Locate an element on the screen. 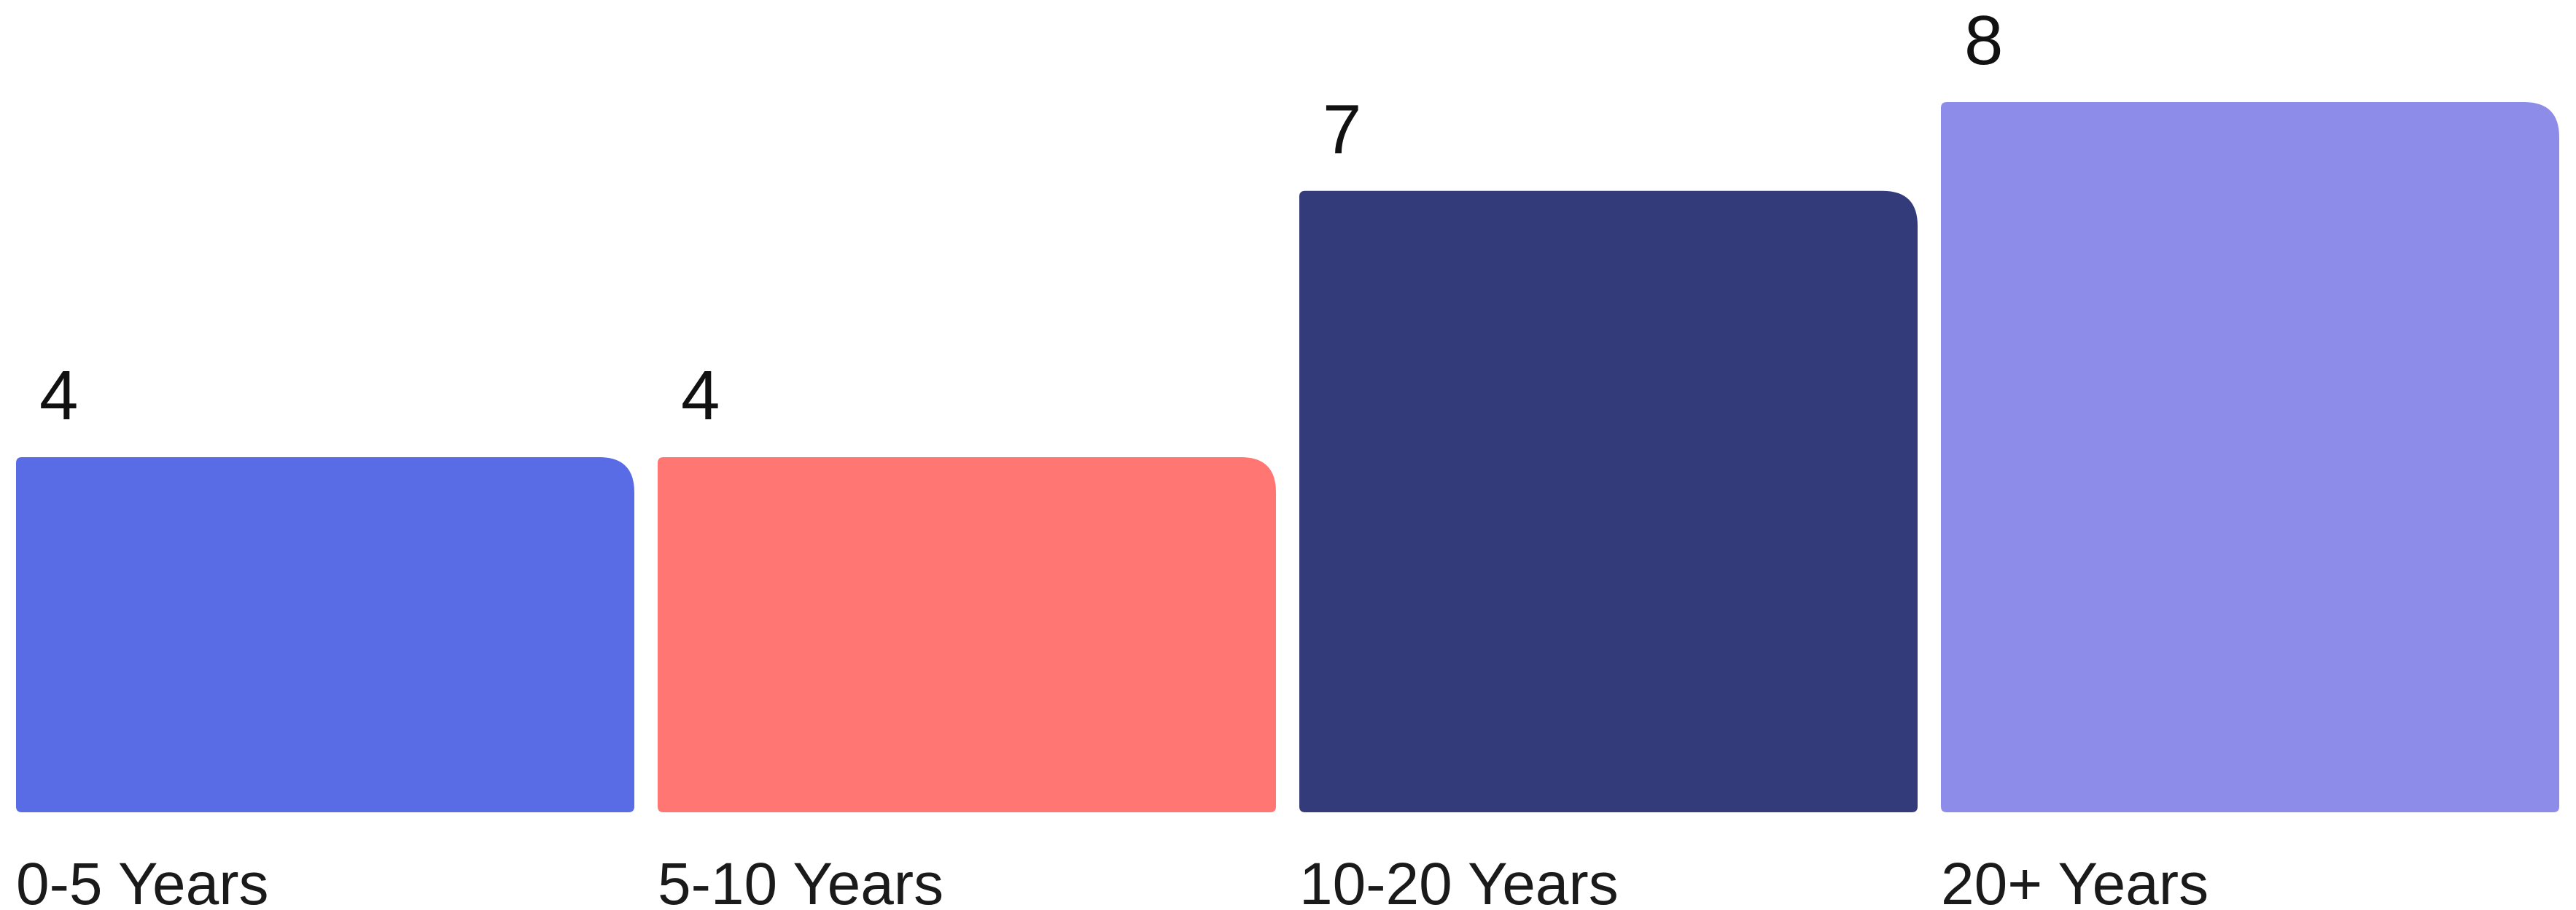  bar-value-label-4: 8 is located at coordinates (1983, 40).